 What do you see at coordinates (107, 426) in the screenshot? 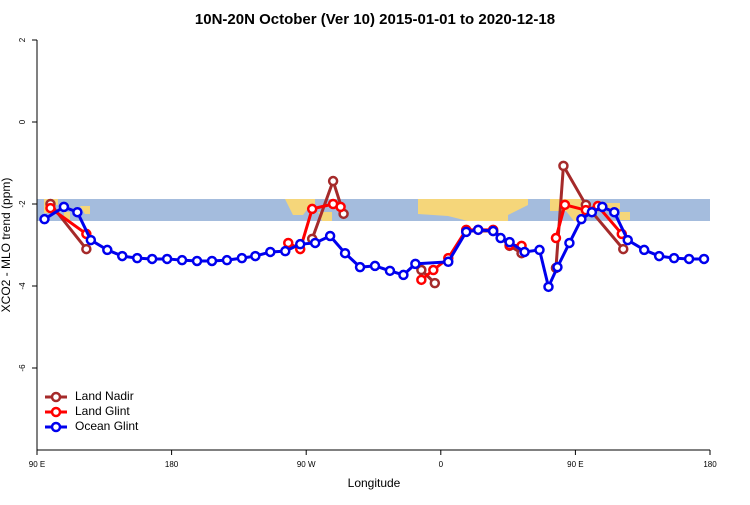
I see `legend-label: Ocean Glint` at bounding box center [107, 426].